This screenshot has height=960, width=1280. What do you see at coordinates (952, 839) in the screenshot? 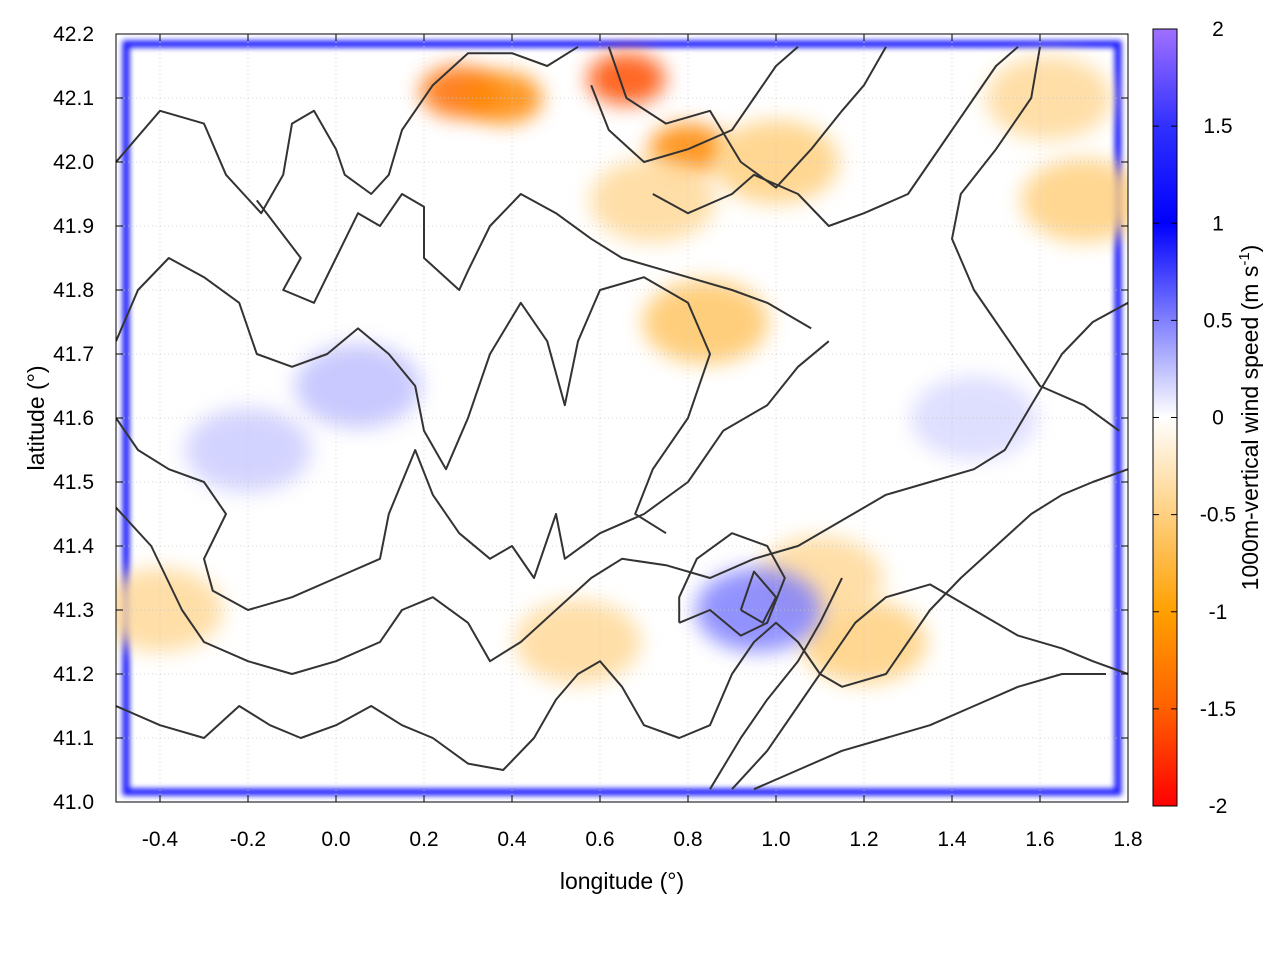
I see `x-tick-label: 1.4` at bounding box center [952, 839].